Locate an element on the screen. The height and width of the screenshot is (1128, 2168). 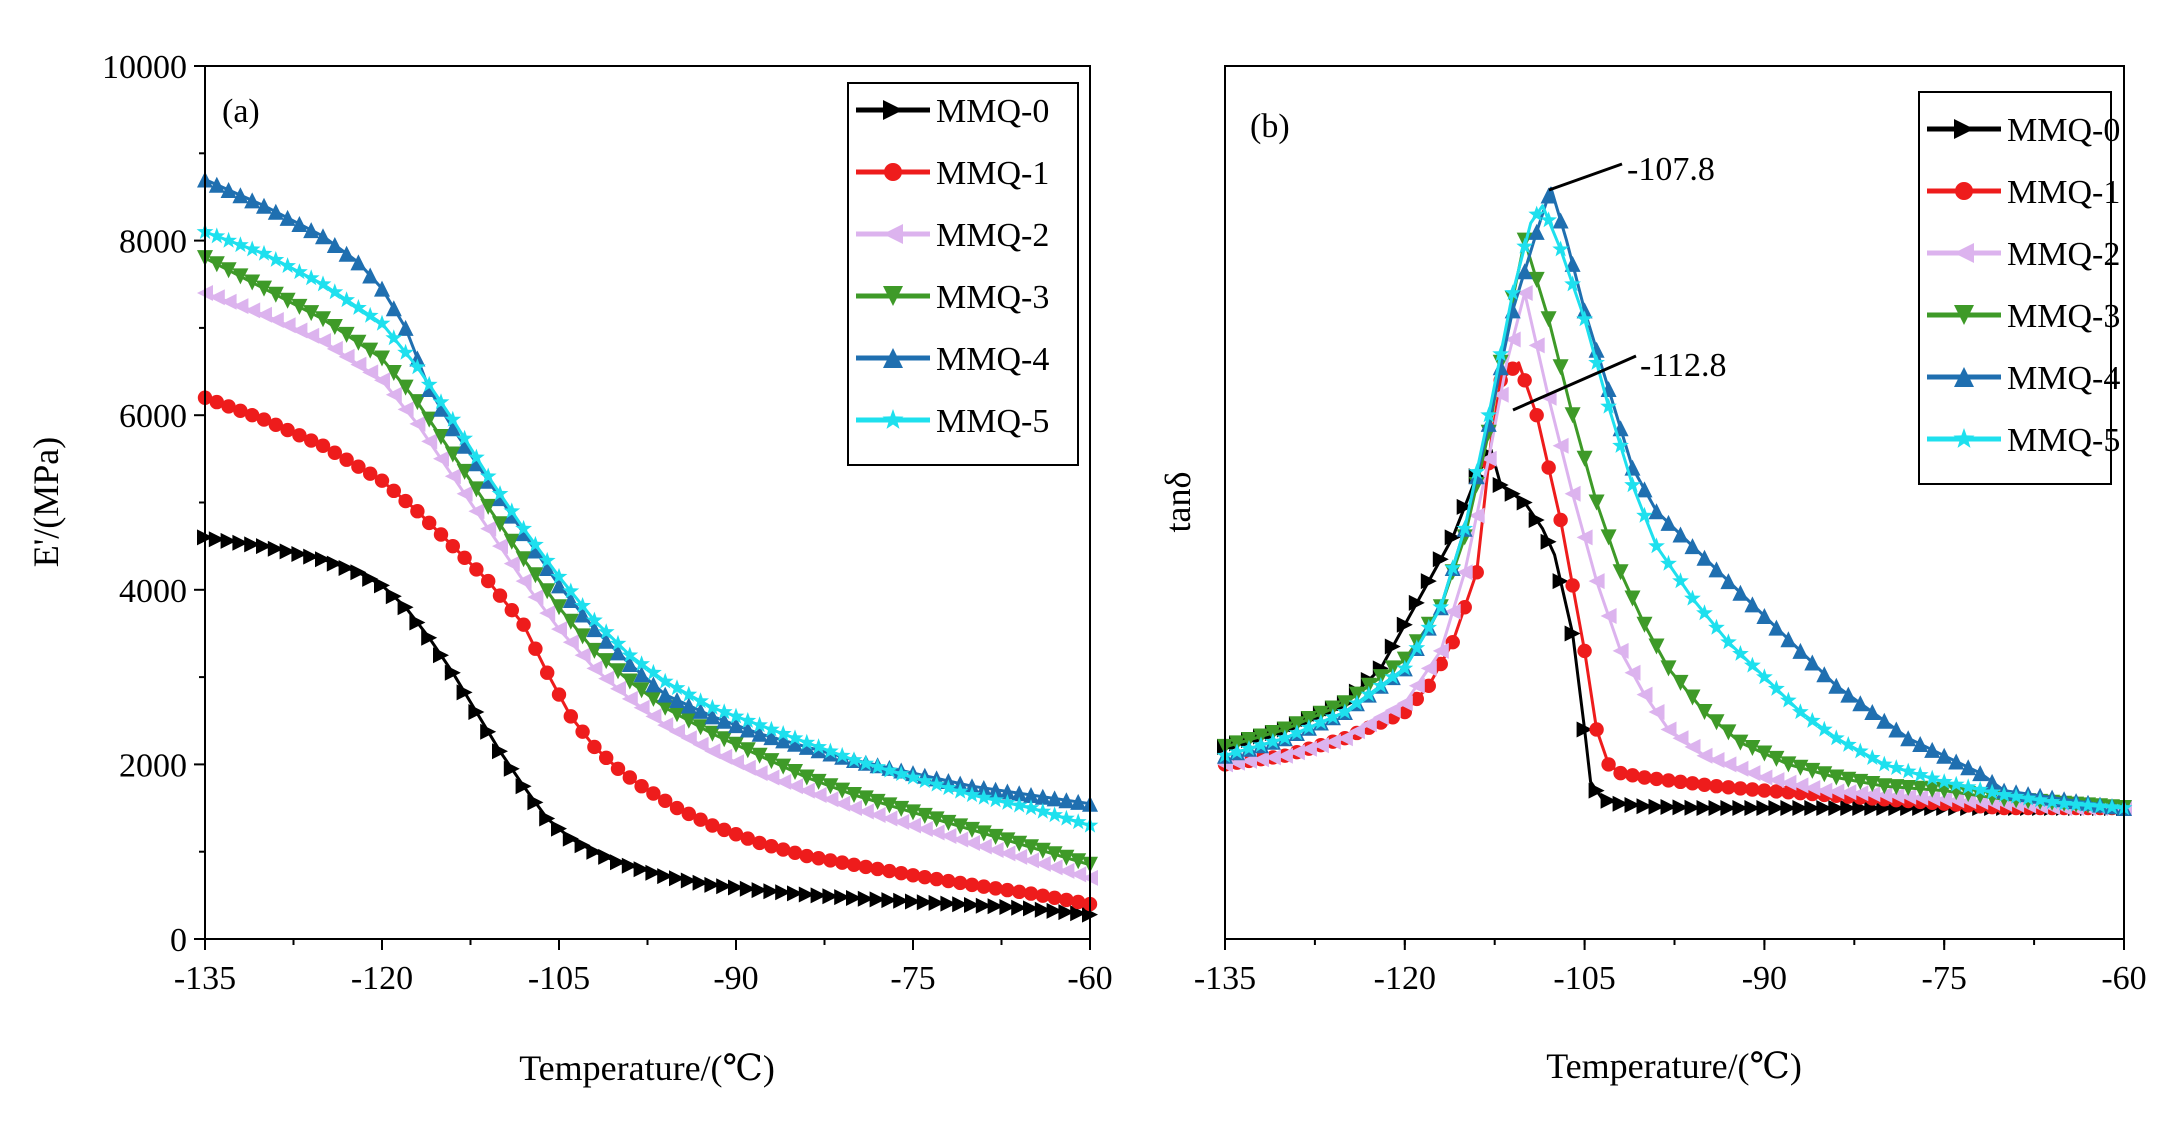
legend-label: MMQ-2 is located at coordinates (992, 235).